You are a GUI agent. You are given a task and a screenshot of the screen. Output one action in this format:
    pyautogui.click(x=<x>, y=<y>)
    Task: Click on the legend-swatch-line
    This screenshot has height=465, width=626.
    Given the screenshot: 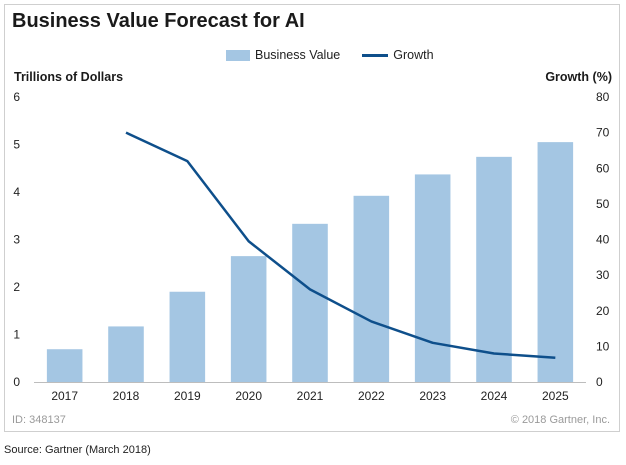 What is the action you would take?
    pyautogui.click(x=375, y=55)
    